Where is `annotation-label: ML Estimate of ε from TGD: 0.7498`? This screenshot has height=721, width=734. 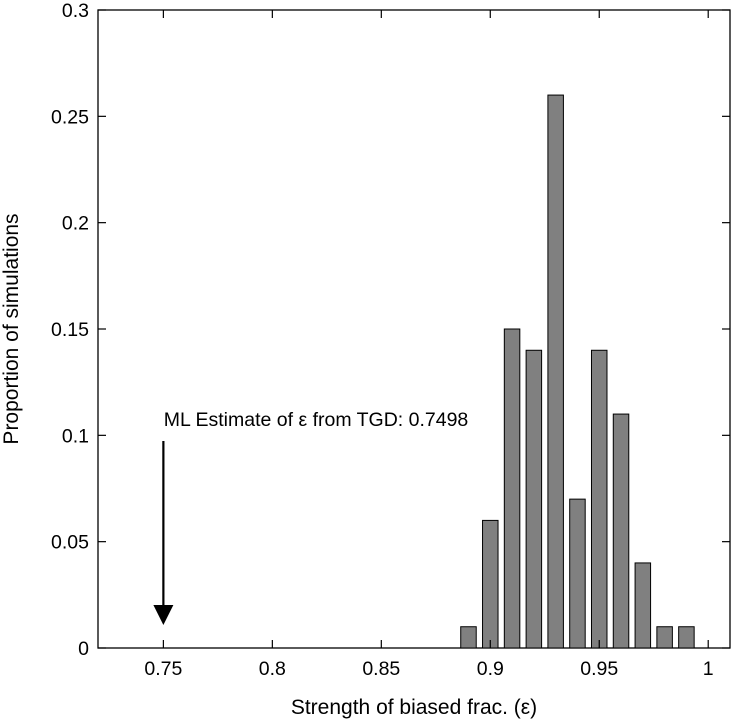 annotation-label: ML Estimate of ε from TGD: 0.7498 is located at coordinates (316, 420).